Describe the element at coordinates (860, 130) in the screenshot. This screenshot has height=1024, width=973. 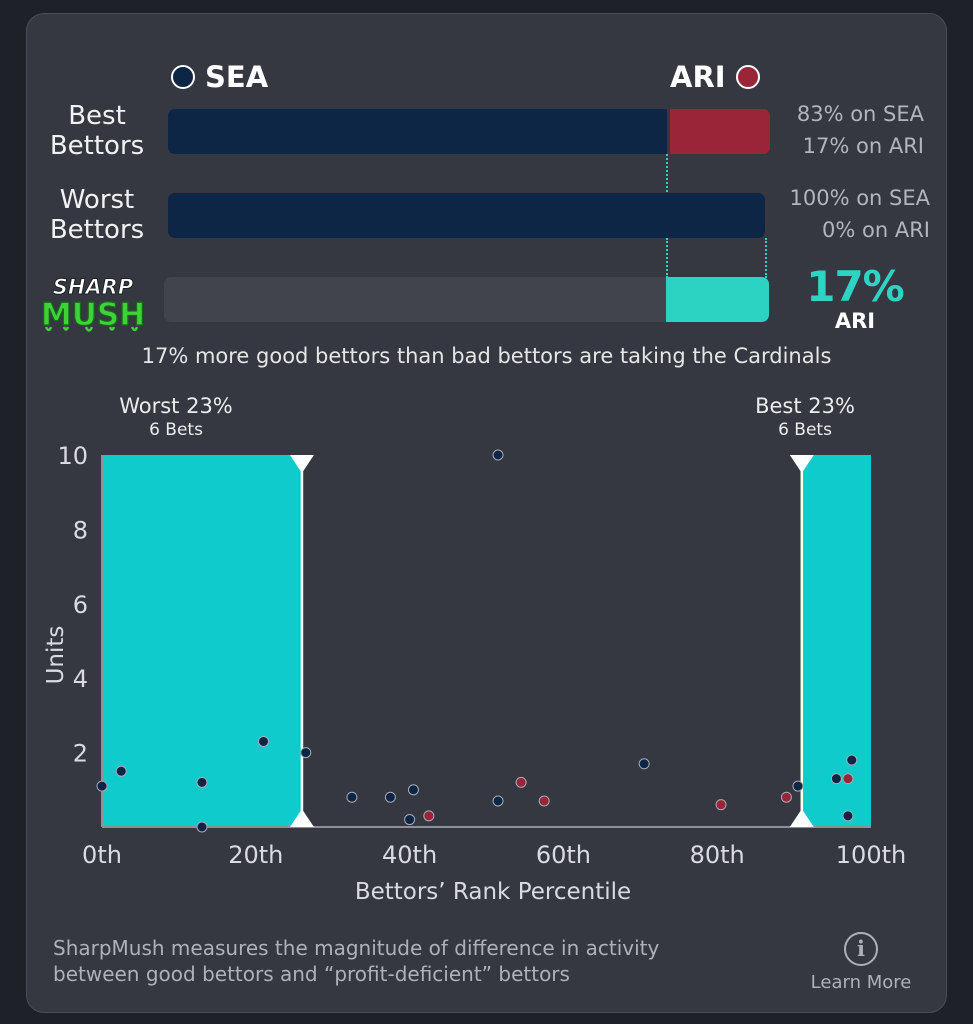
I see `best-bettors-pct: 83% on SEA 17% on ARI` at that location.